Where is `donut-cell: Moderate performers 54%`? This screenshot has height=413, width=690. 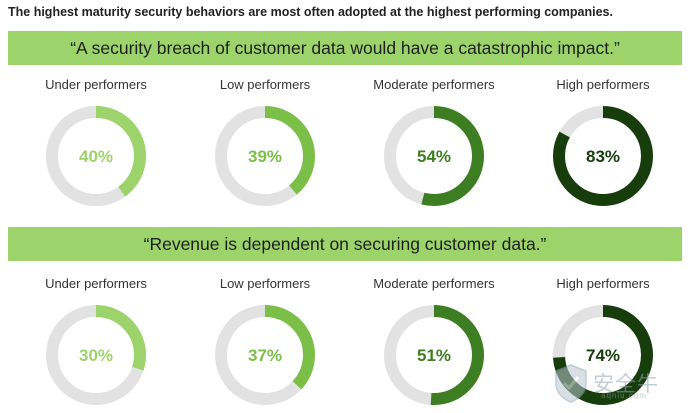
donut-cell: Moderate performers 54% is located at coordinates (434, 142).